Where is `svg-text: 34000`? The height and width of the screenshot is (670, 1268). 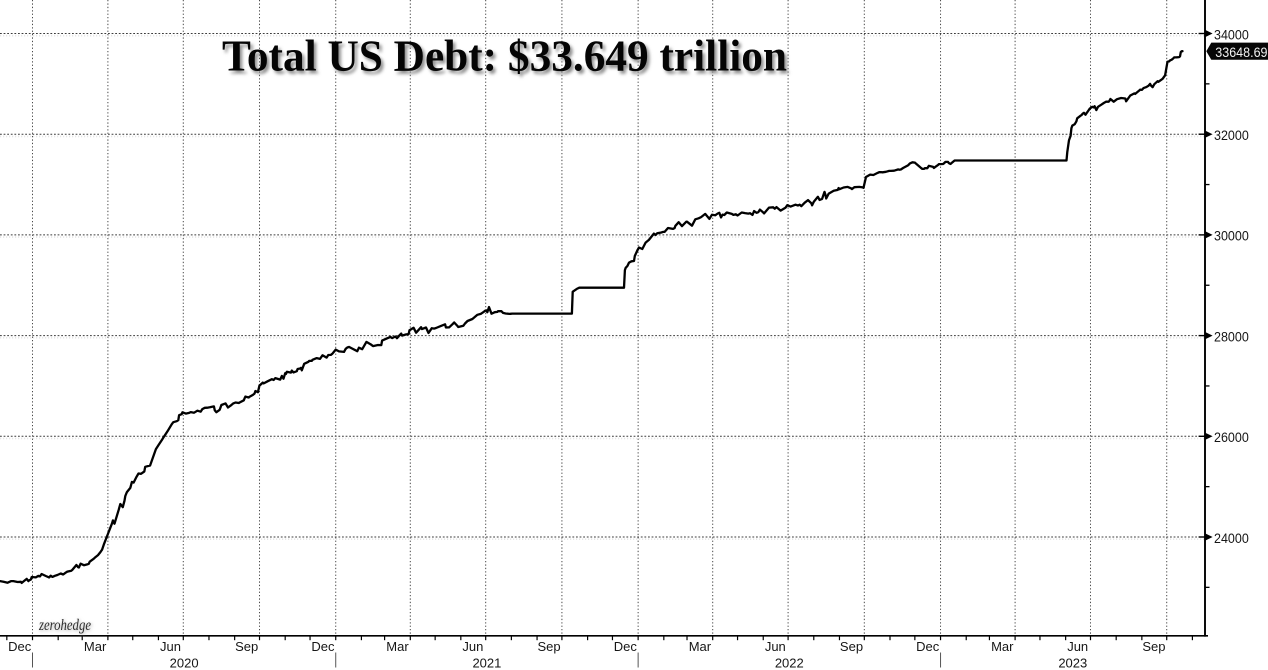 svg-text: 34000 is located at coordinates (1231, 34).